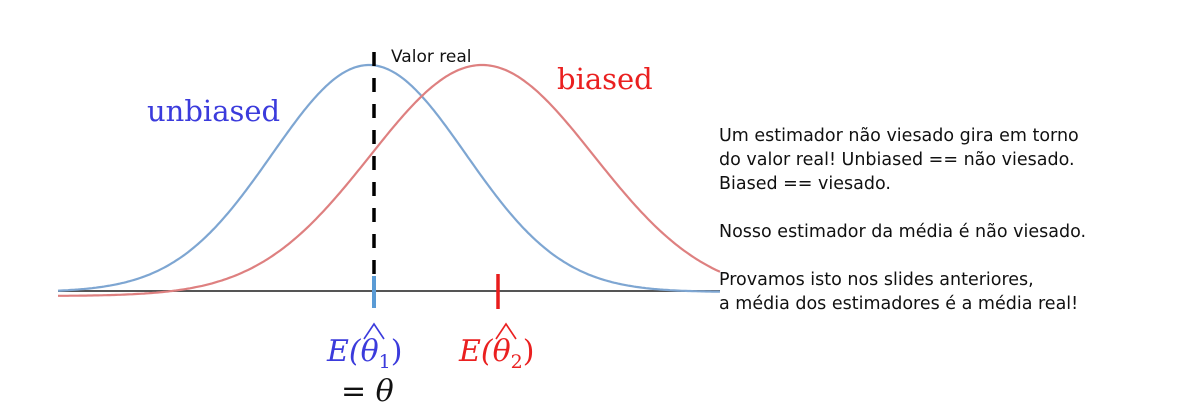 The height and width of the screenshot is (420, 1197). I want to click on expected-theta1-label: E(θ1), so click(364, 347).